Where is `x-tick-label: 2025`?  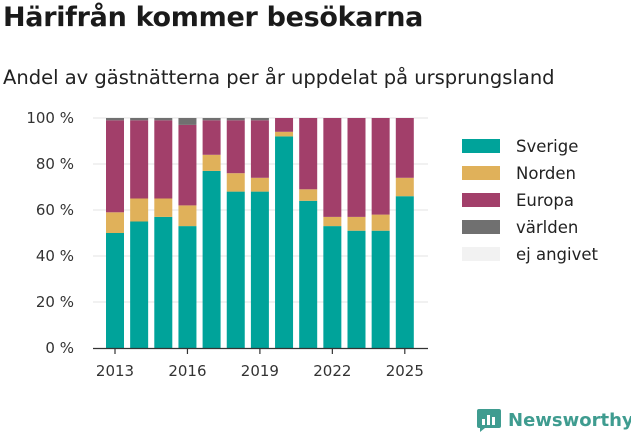
x-tick-label: 2025 is located at coordinates (405, 371).